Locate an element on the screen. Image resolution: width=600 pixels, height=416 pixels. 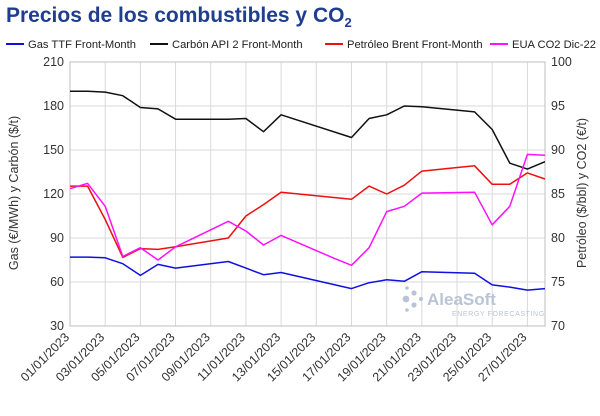
y2-tick-label: 90 is located at coordinates (558, 150).